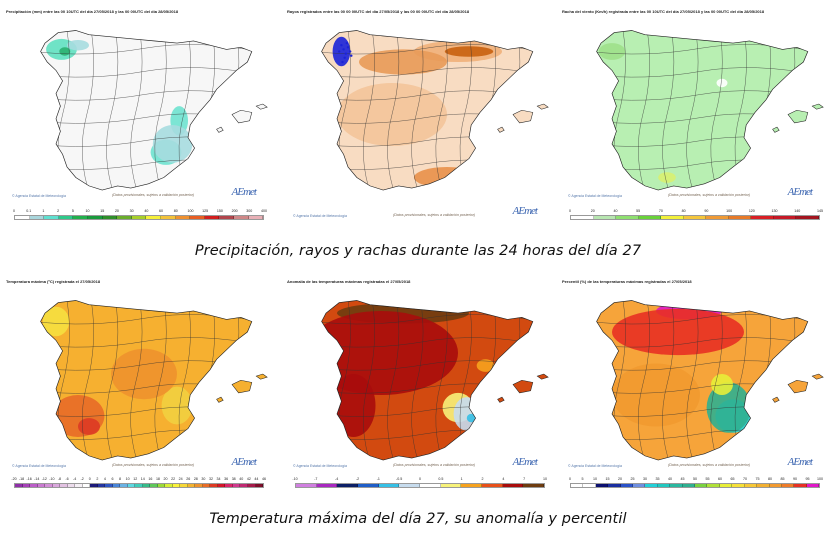  I want to click on legend-tick-label: 0.5, so click(441, 479).